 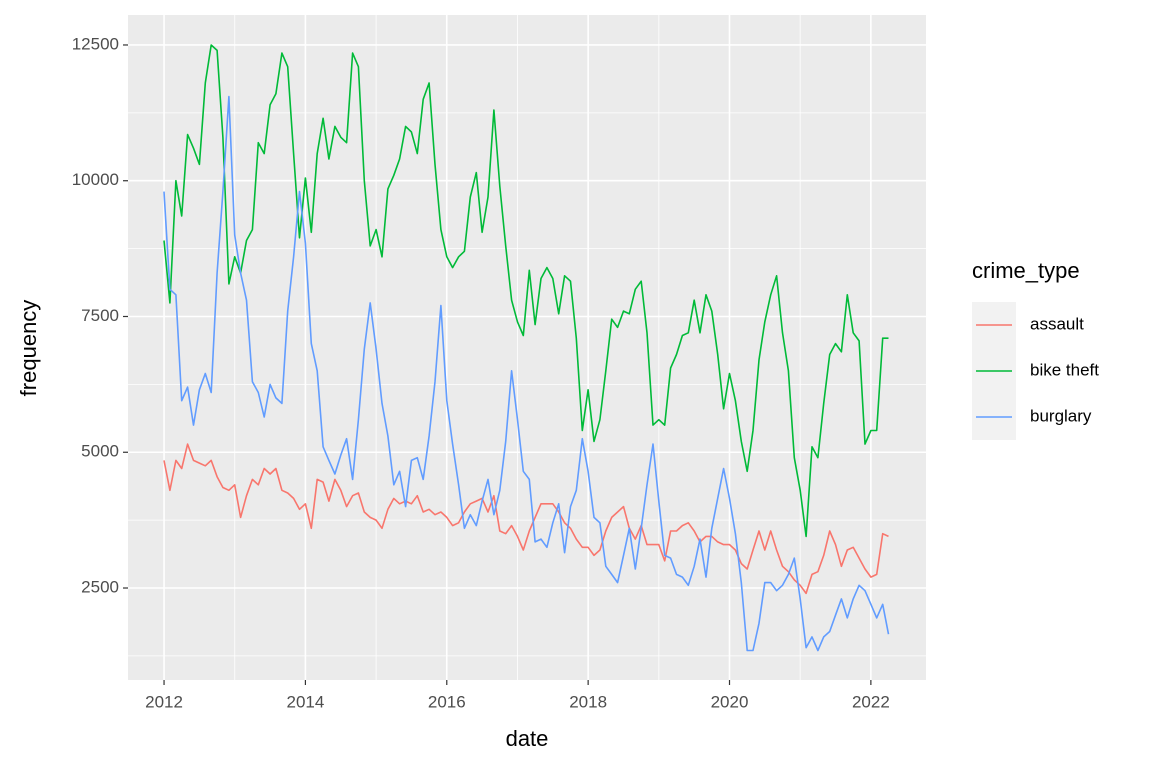 I want to click on y-tick-label: 2500, so click(x=100, y=586).